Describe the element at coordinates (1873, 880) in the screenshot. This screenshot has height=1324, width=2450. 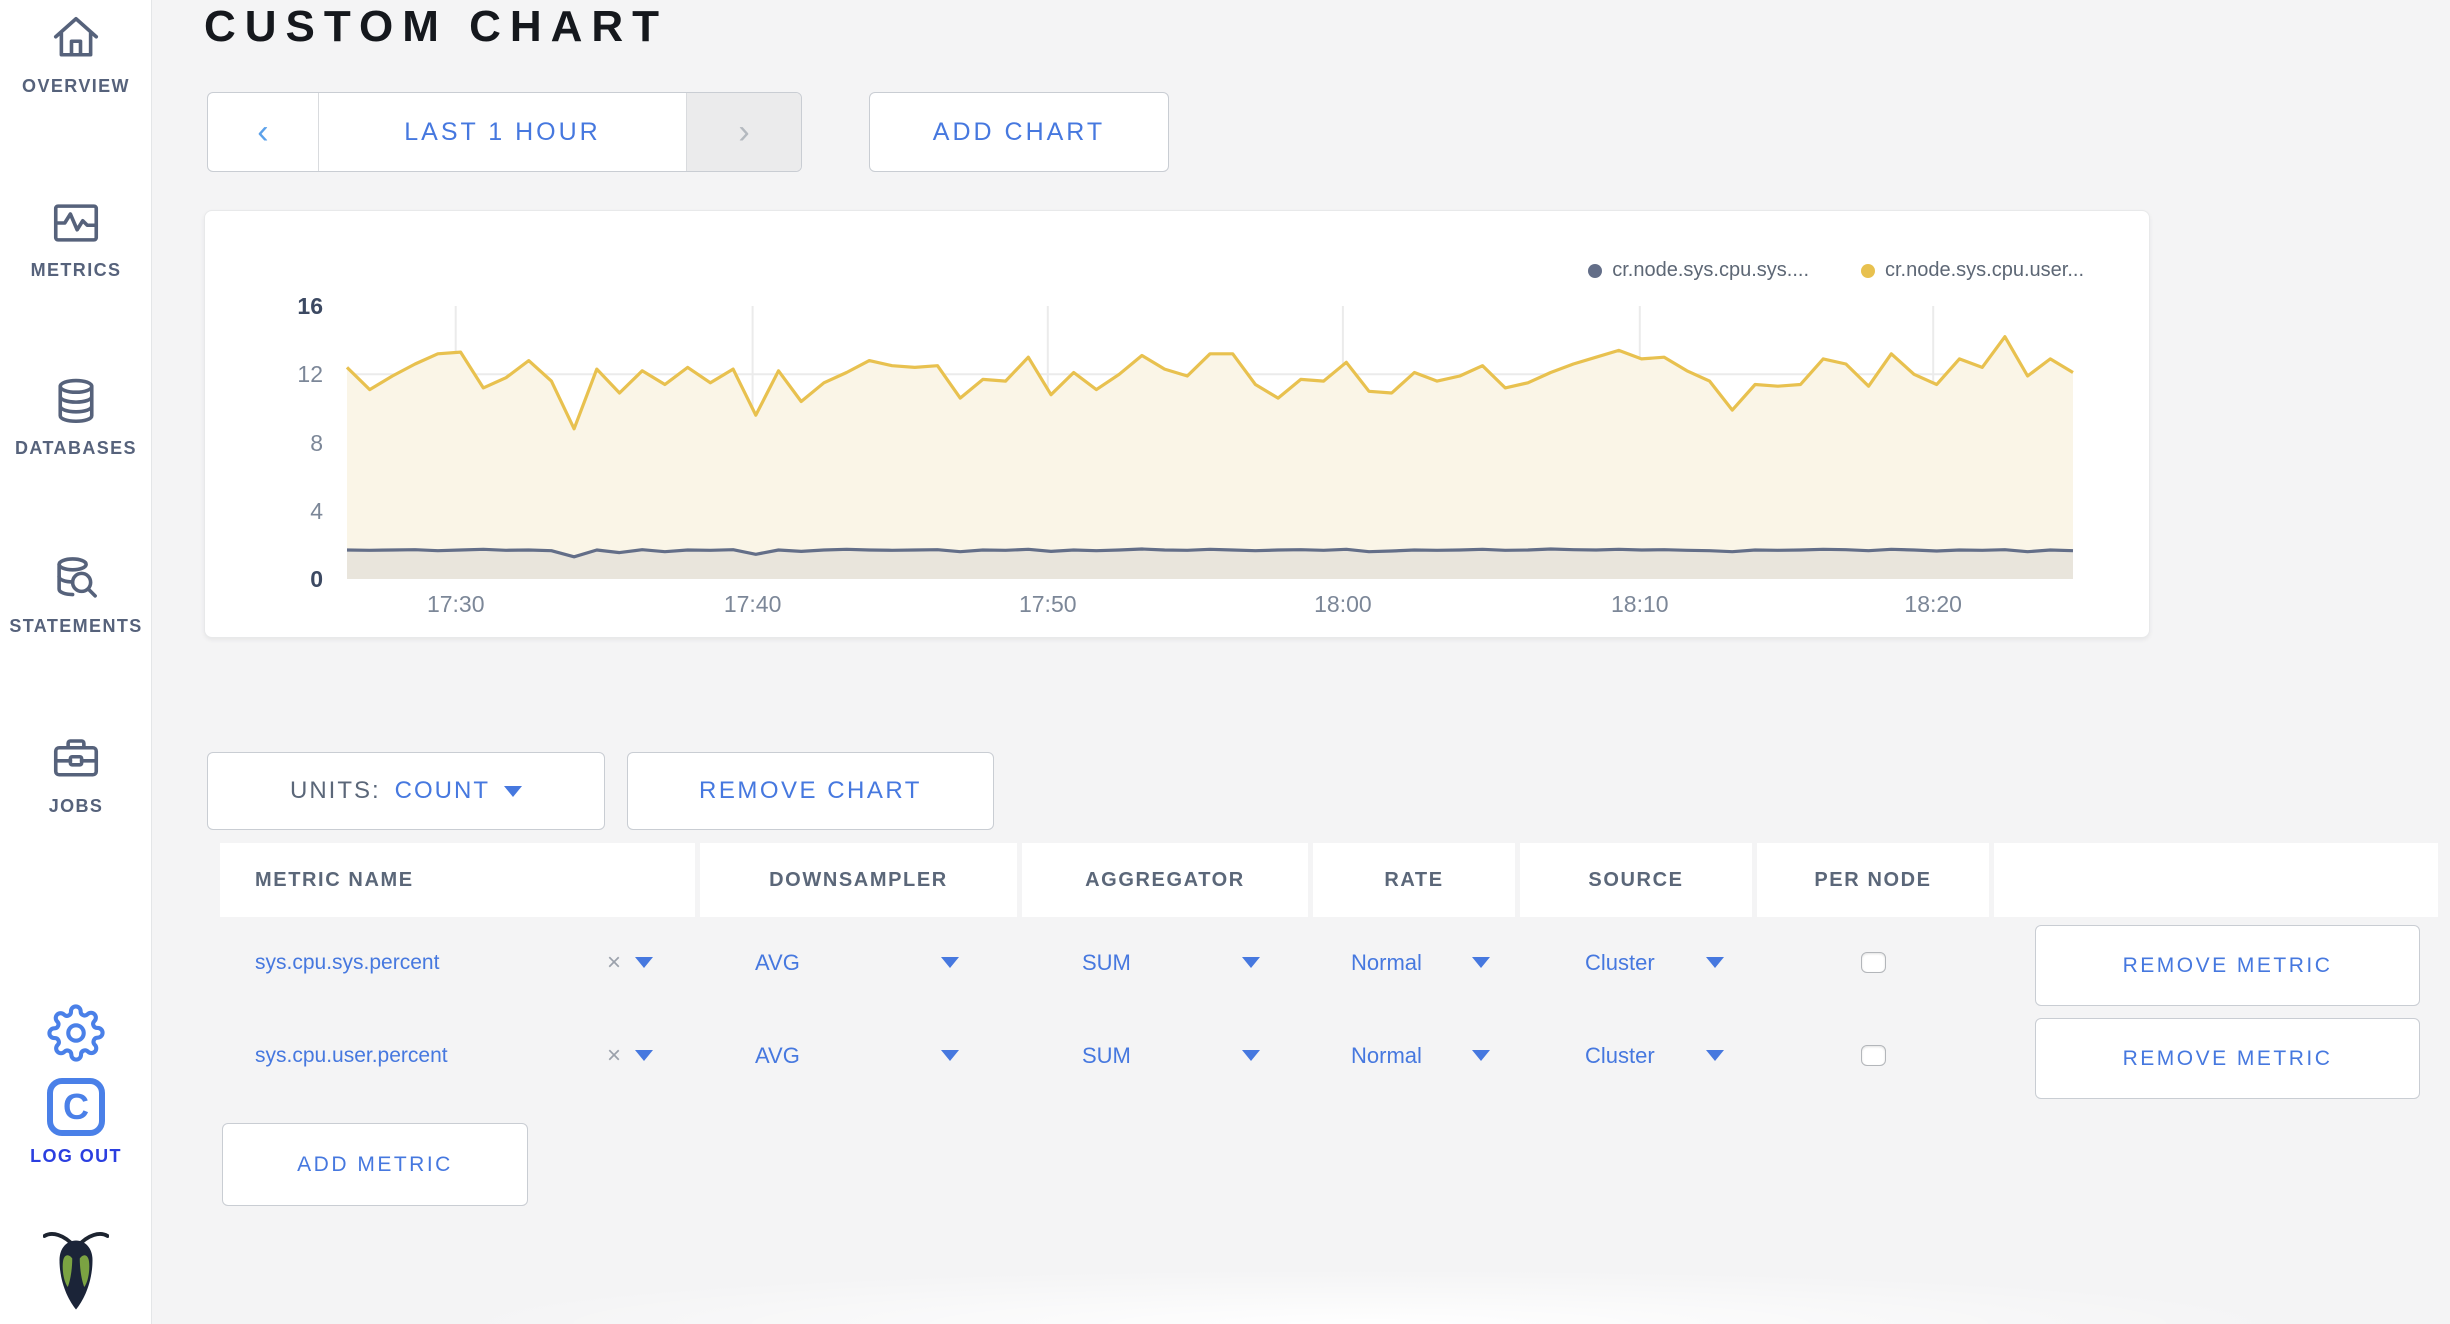
I see `column-header-per-node: PER NODE` at that location.